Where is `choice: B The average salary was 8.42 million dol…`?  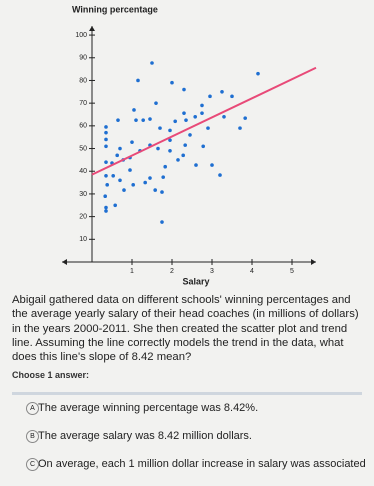
choice: B The average salary was 8.42 million dol… is located at coordinates (197, 436).